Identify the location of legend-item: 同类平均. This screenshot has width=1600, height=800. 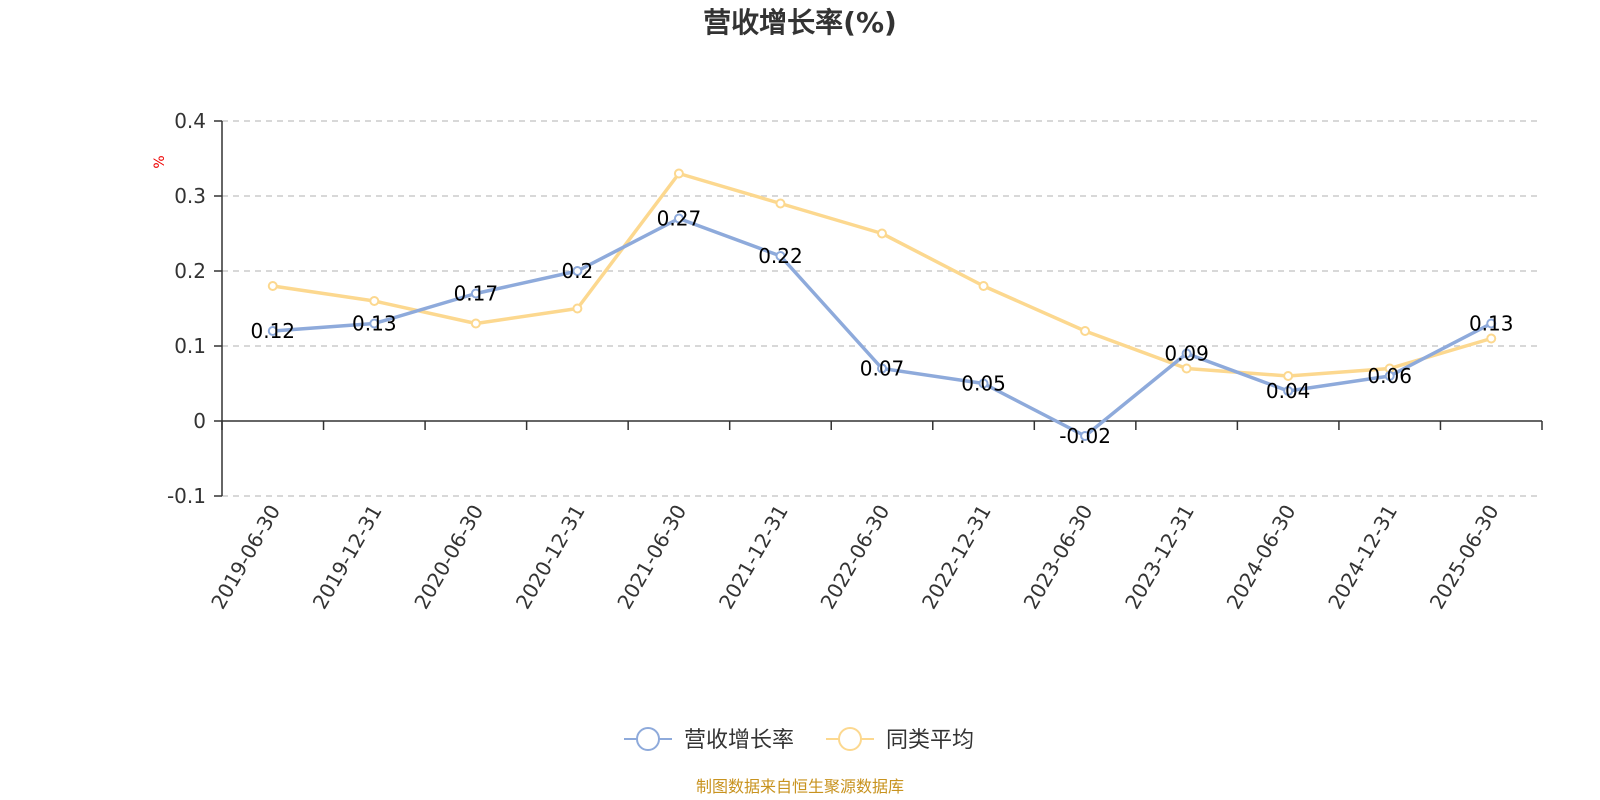
(900, 740).